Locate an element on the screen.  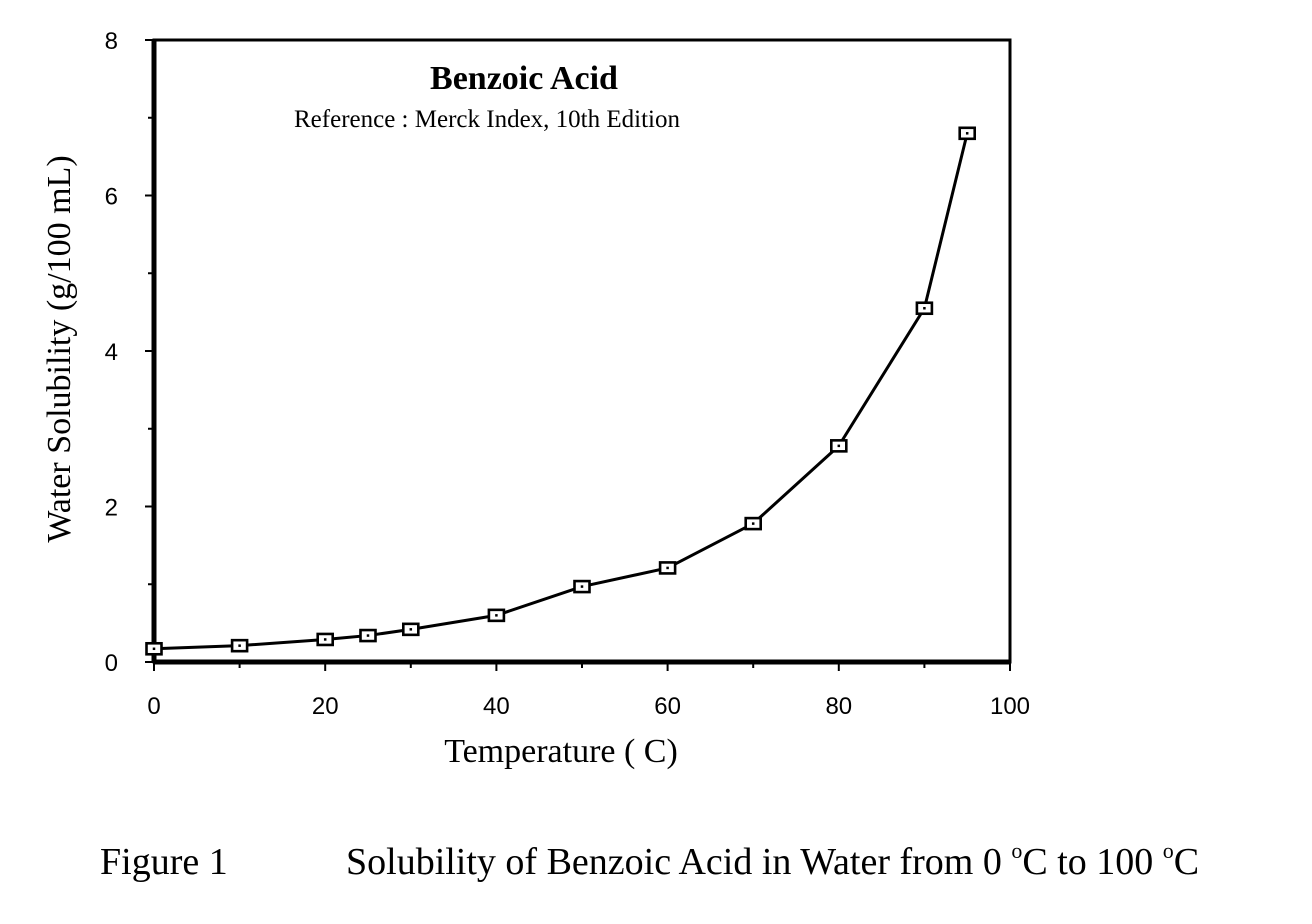
x-tick-label: 40 is located at coordinates (496, 706).